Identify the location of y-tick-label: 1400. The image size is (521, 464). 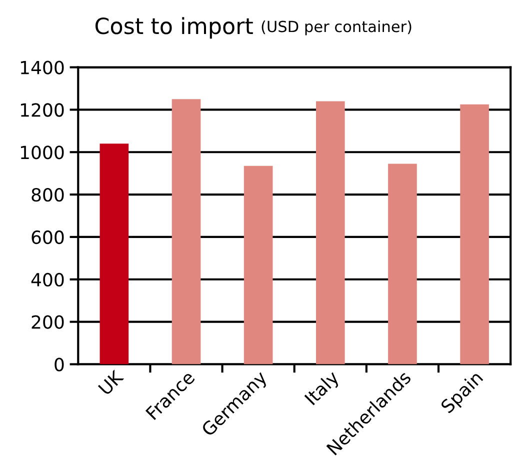
(42, 67).